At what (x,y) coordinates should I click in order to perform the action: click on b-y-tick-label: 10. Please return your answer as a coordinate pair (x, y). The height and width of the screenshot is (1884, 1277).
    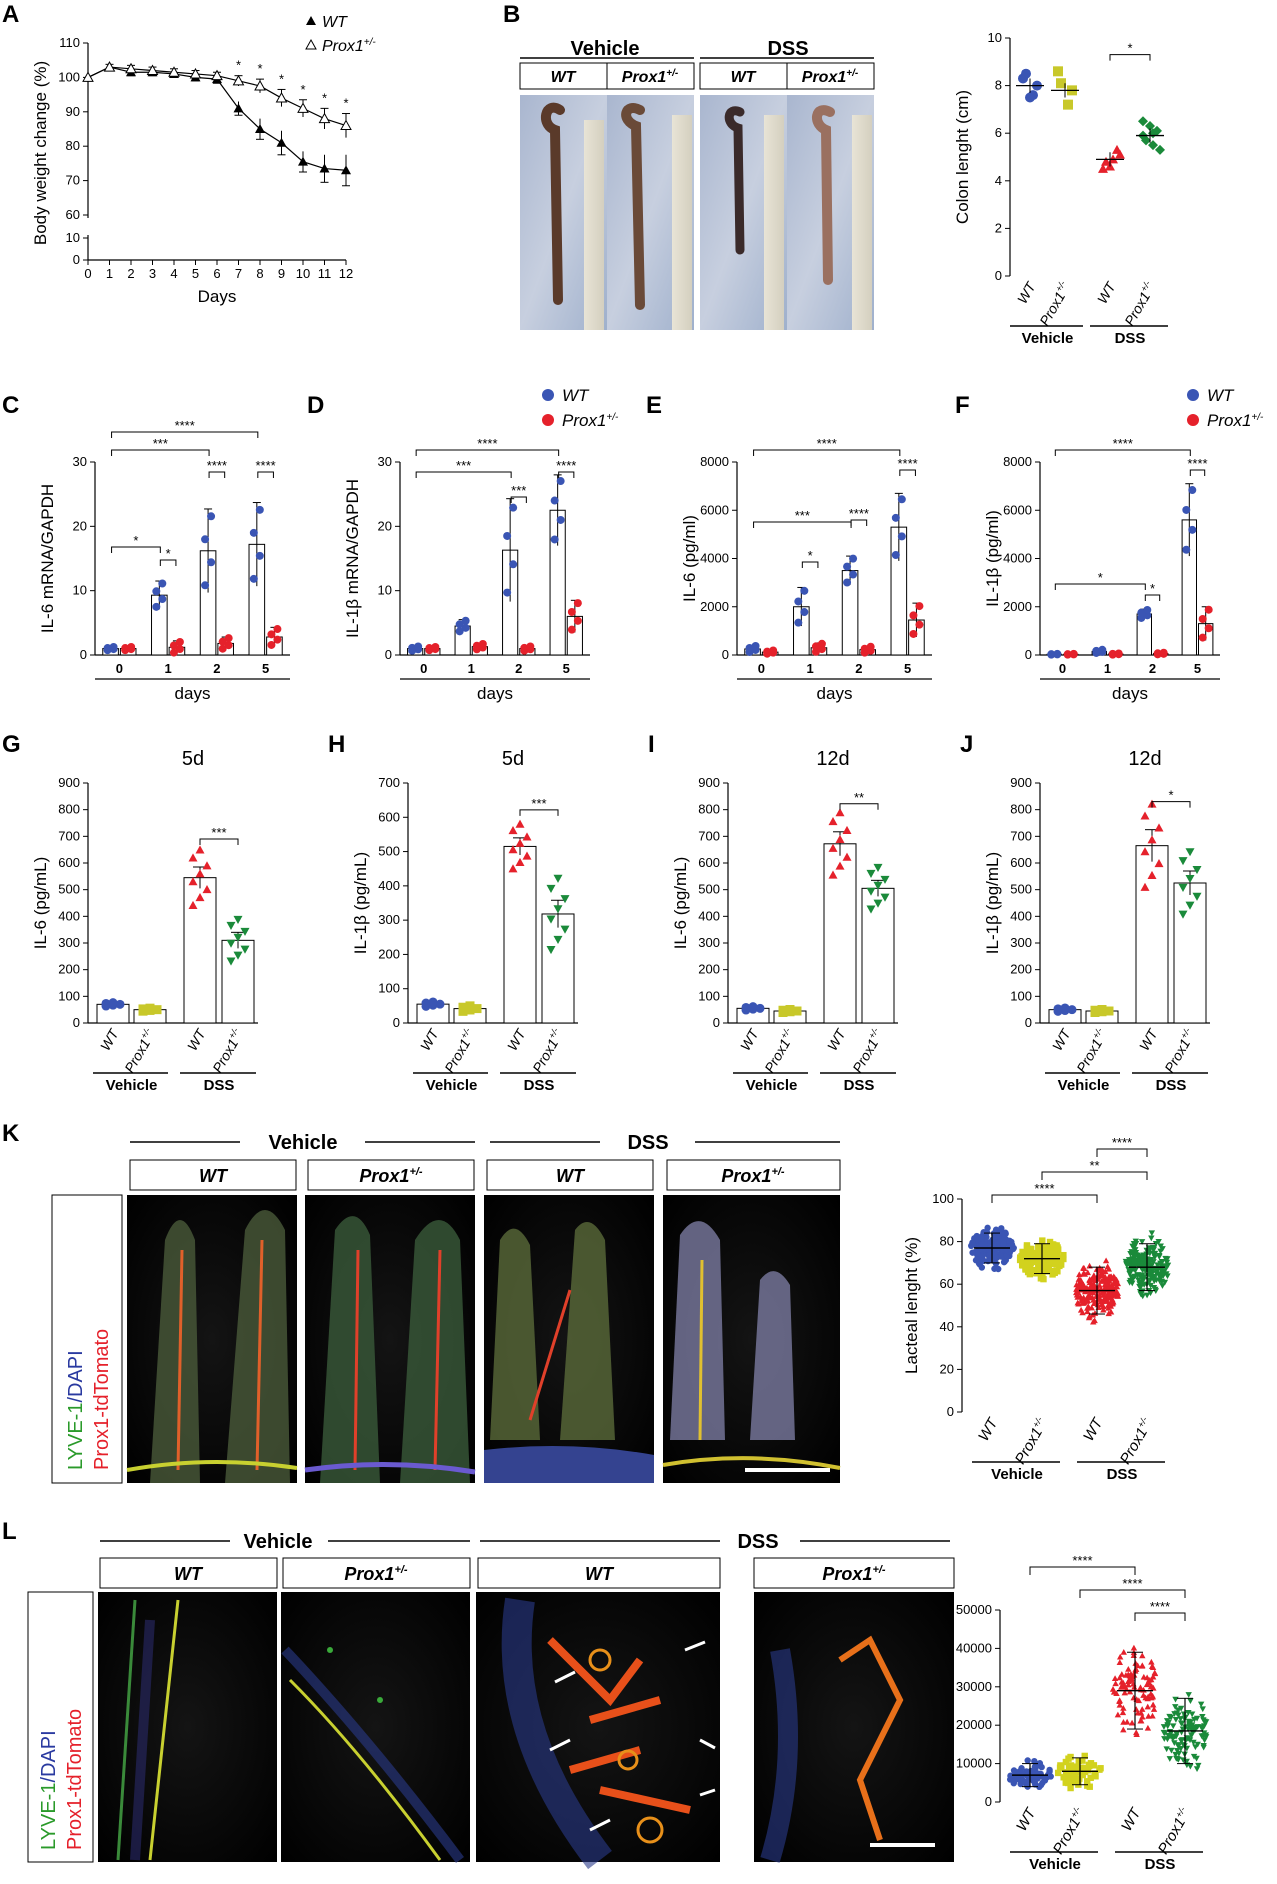
    Looking at the image, I should click on (995, 37).